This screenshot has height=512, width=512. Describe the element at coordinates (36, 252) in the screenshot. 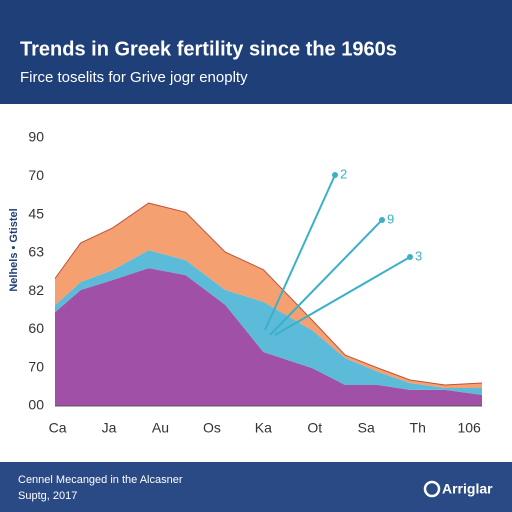

I see `y-tick-label: 63` at that location.